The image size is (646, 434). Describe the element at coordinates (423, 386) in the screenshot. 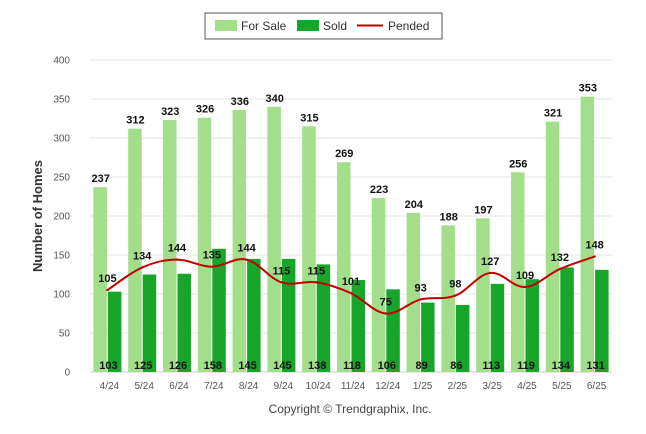

I see `x-tick-label: 1/25` at that location.